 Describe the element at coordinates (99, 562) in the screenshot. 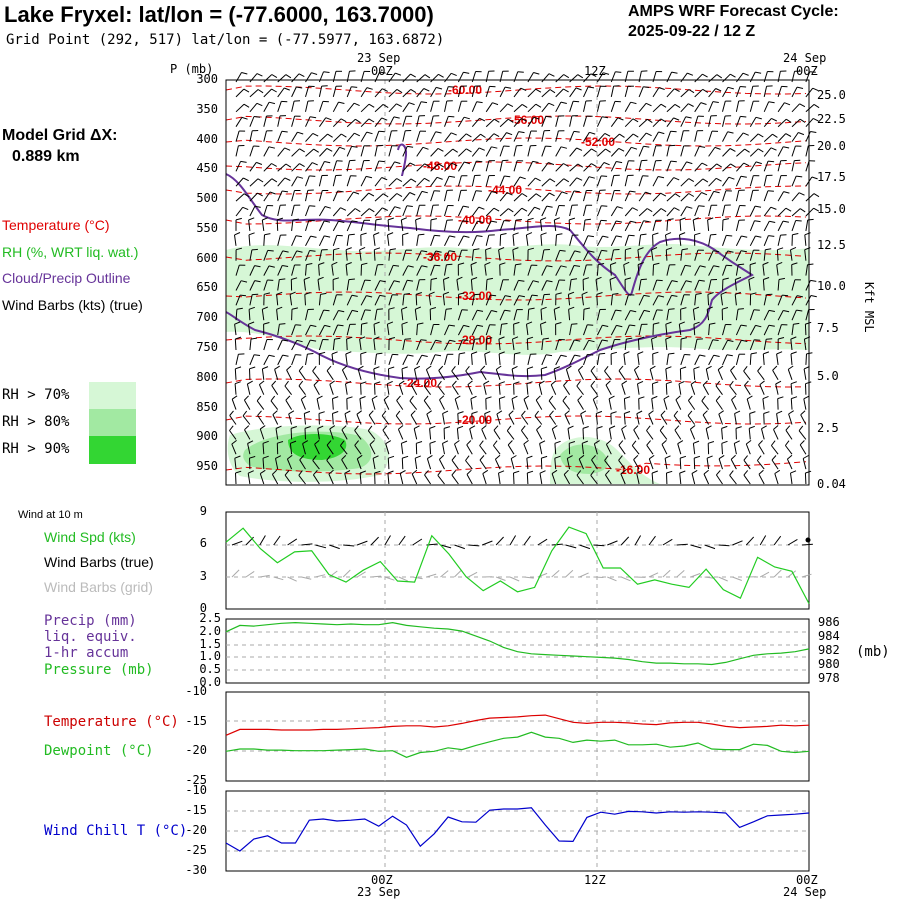

I see `label-wind-barbs-true: Wind Barbs (true)` at that location.